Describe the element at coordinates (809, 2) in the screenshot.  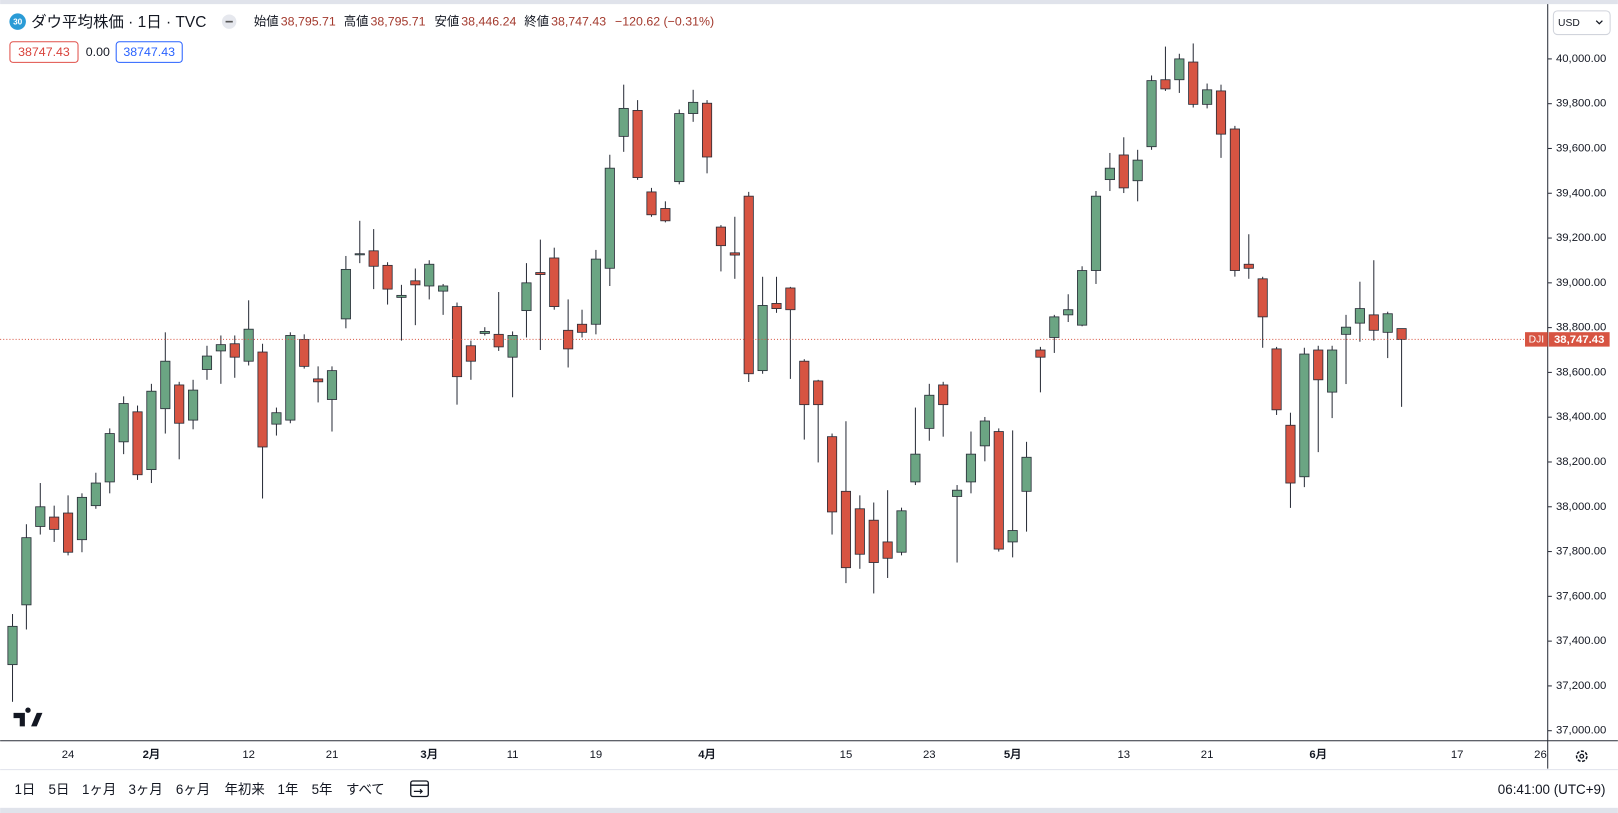
I see `top-strip` at that location.